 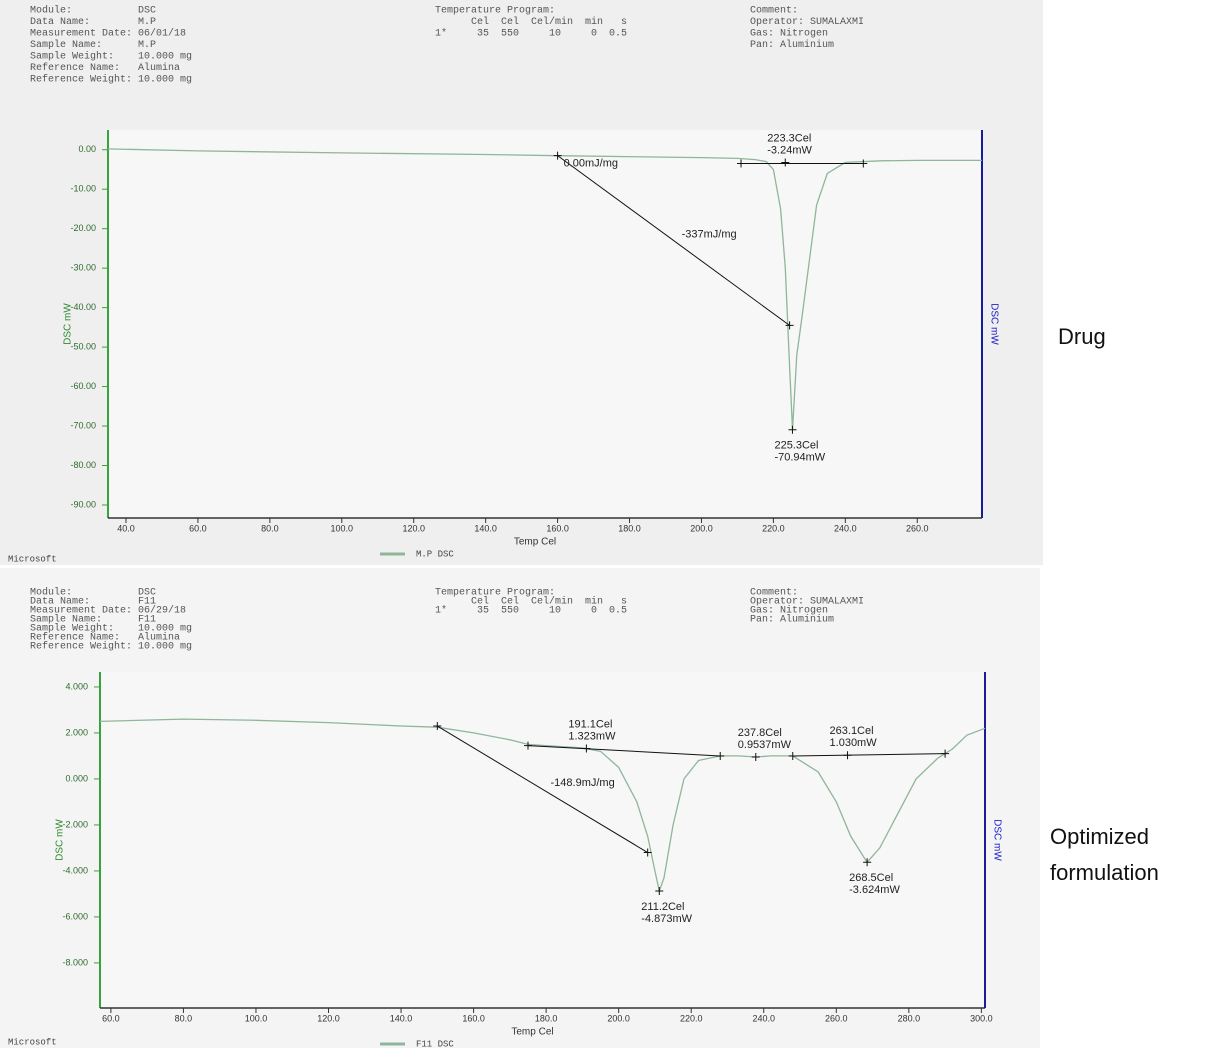 I want to click on legend-label: M.P DSC, so click(x=435, y=554).